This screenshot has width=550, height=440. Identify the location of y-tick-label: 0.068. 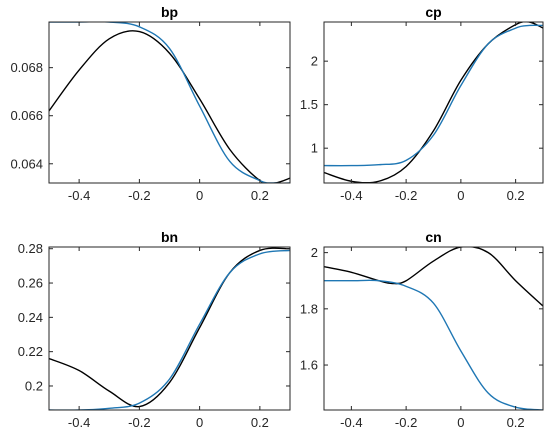
(26, 67).